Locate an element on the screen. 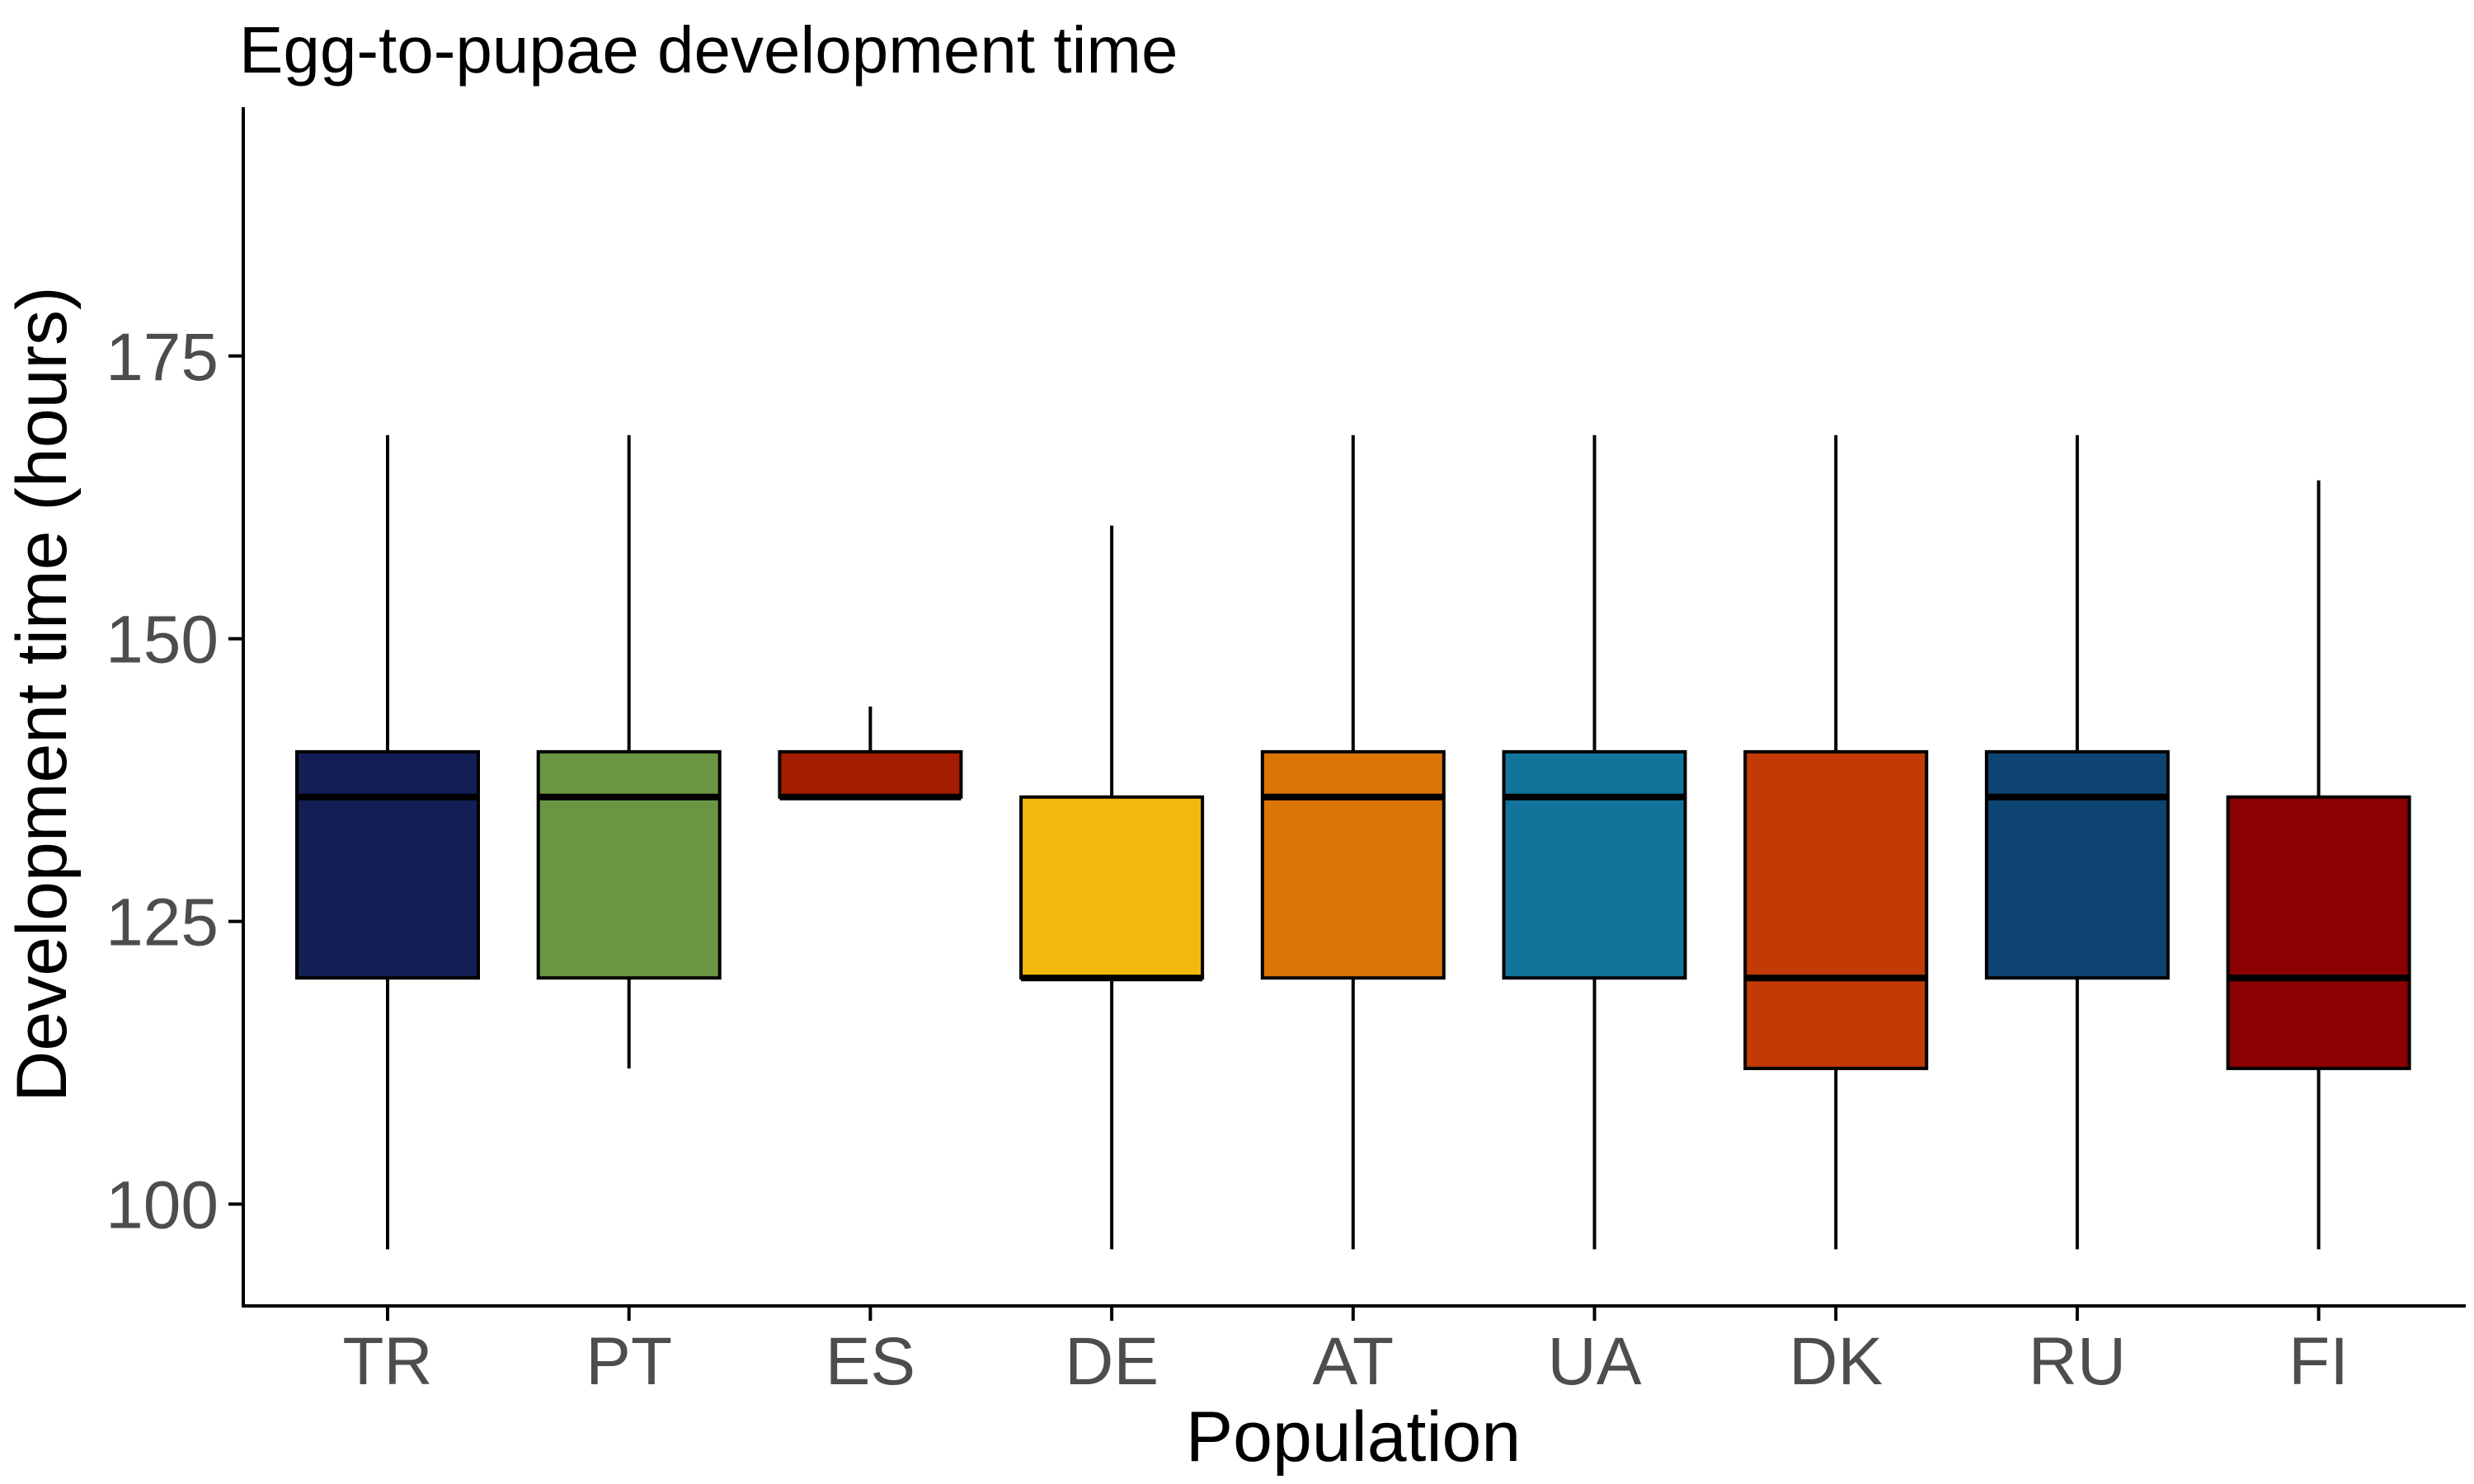 This screenshot has height=1484, width=2474. y-axis-title: Development time (hours) is located at coordinates (42, 693).